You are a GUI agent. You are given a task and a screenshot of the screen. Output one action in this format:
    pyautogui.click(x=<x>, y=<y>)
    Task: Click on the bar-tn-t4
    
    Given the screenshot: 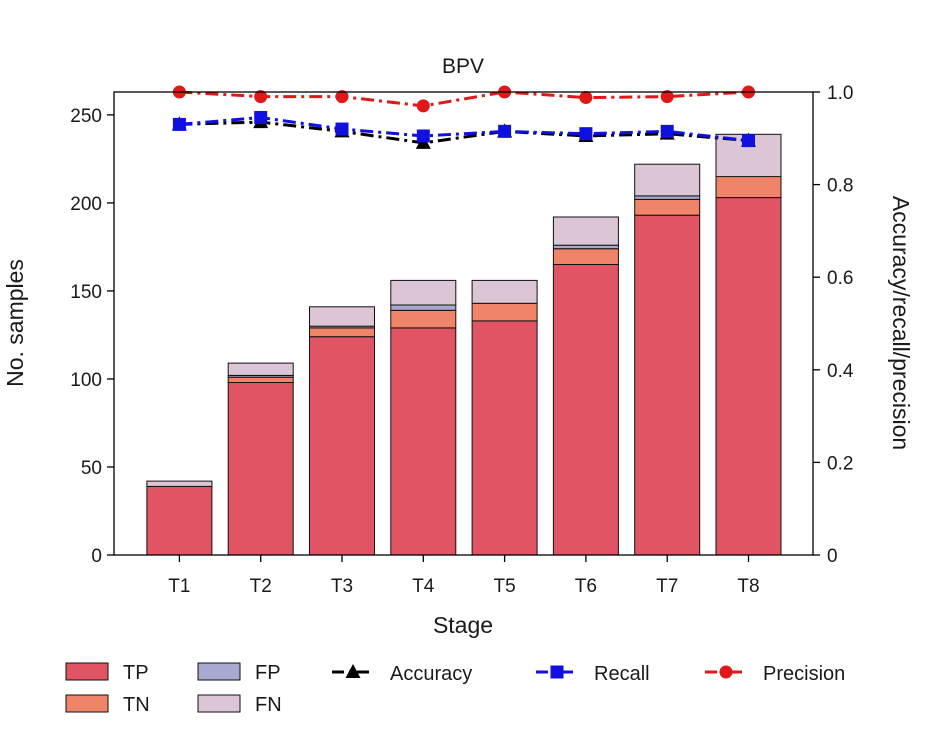 What is the action you would take?
    pyautogui.click(x=423, y=319)
    